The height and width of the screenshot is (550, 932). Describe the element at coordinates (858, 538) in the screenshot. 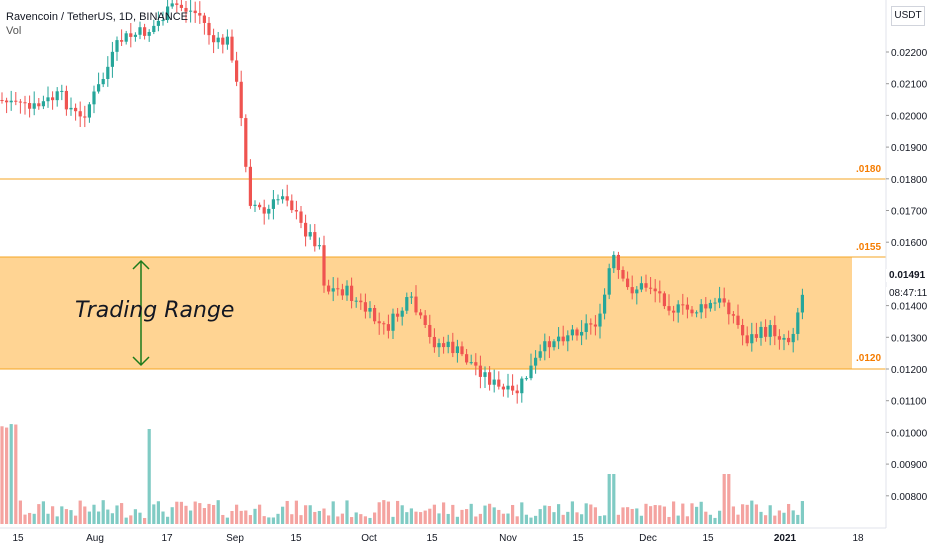

I see `x-tick-label: 18` at that location.